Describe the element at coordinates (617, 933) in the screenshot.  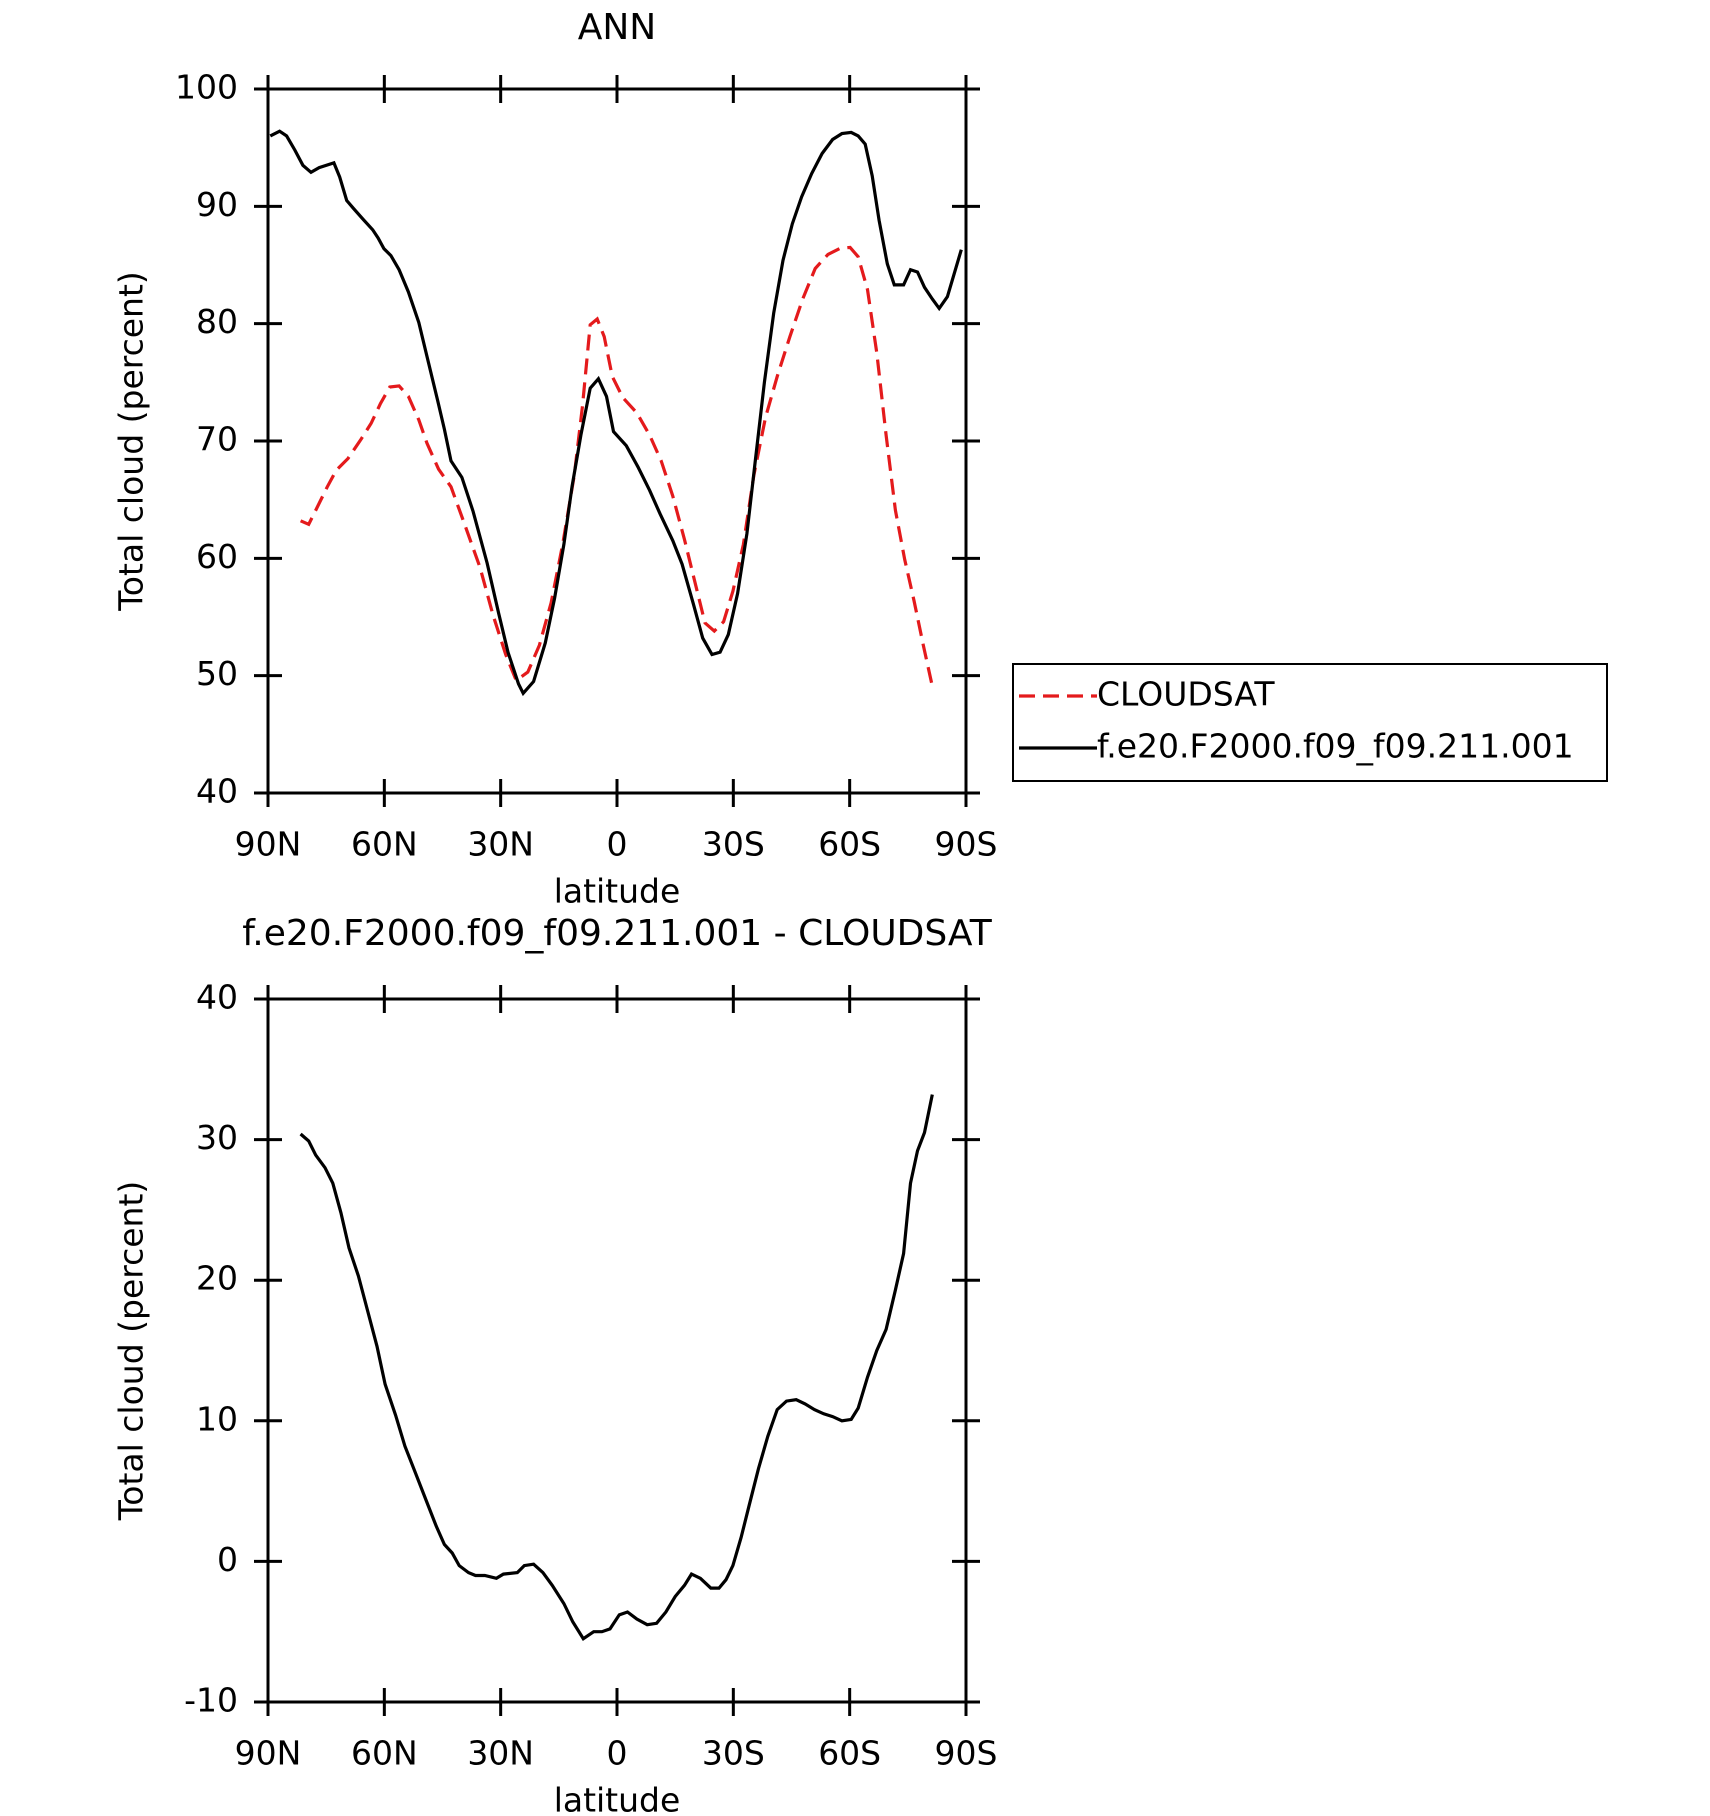
I see `chart-title: f.e20.F2000.f09_f09.211.001 - CLOUDSAT` at that location.